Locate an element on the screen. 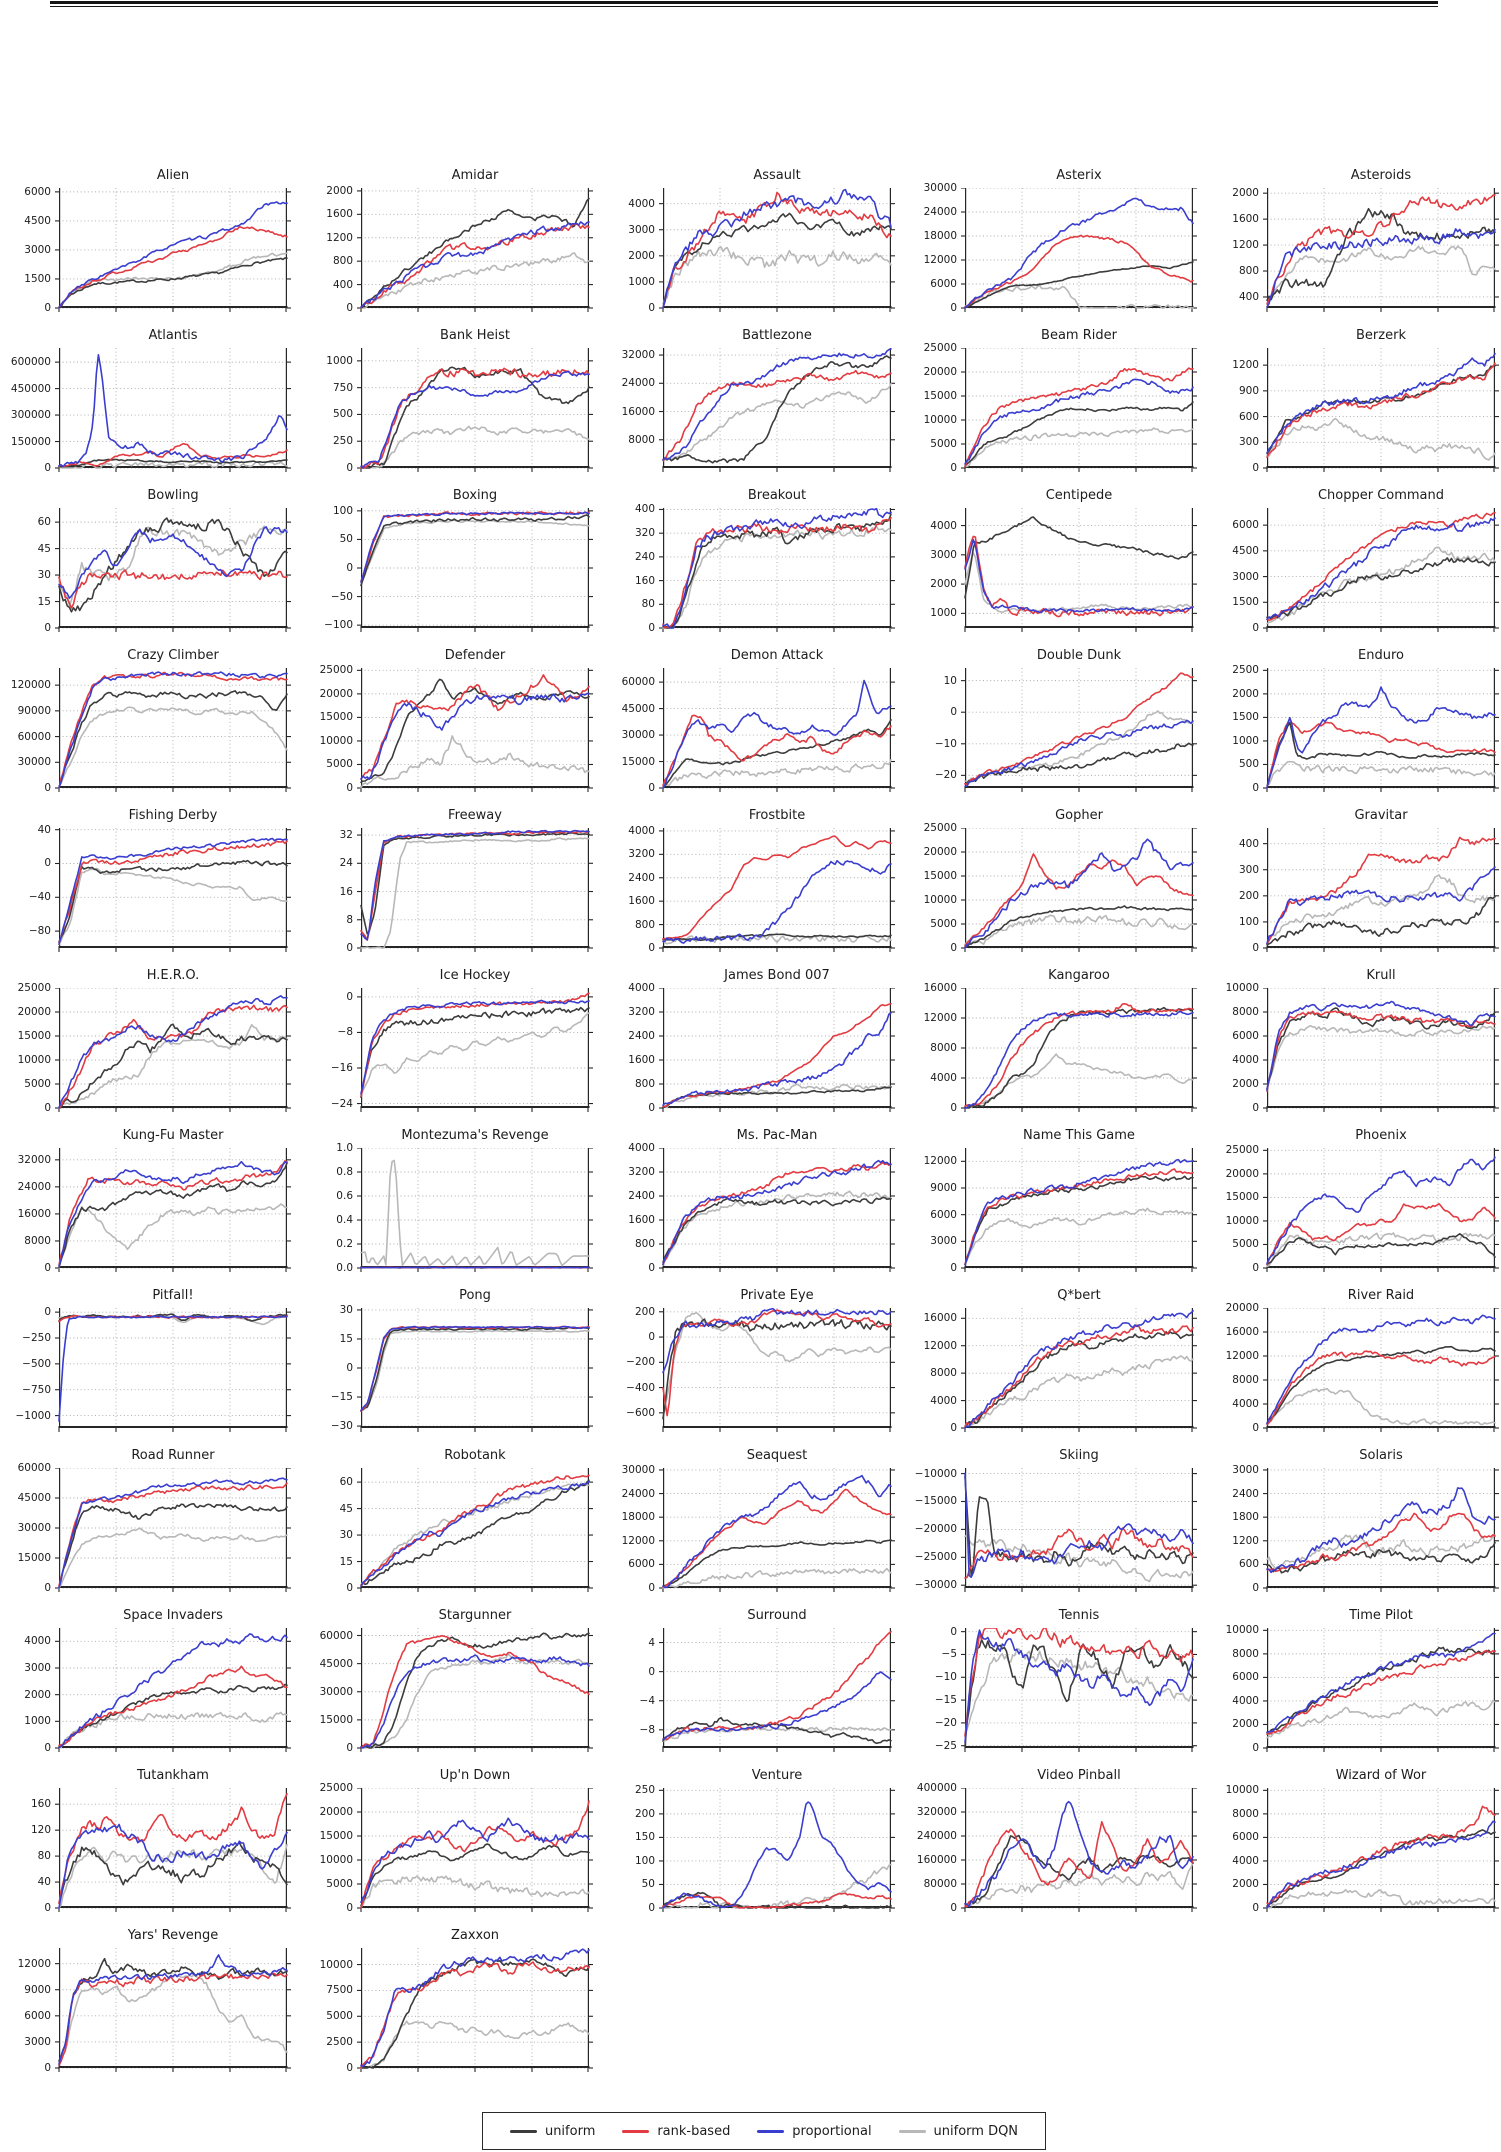  legend-label: proportional is located at coordinates (832, 2131).